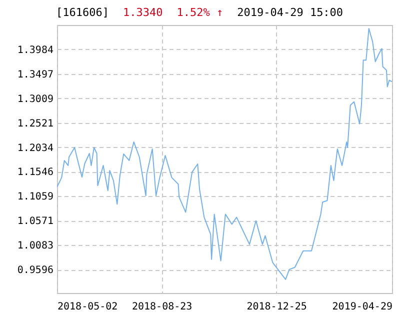 Image resolution: width=415 pixels, height=330 pixels. I want to click on y-tick-label: 1.1059, so click(35, 197).